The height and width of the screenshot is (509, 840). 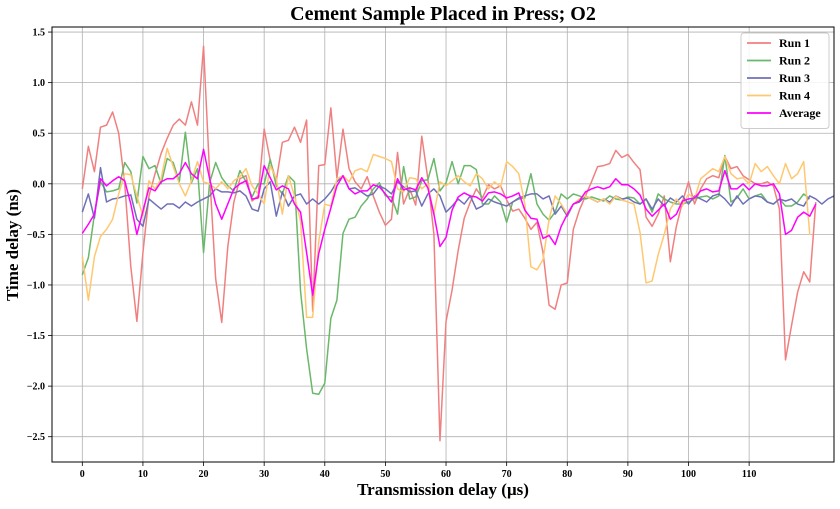 I want to click on chart-title: Cement Sample Placed in Press; O2, so click(x=443, y=14).